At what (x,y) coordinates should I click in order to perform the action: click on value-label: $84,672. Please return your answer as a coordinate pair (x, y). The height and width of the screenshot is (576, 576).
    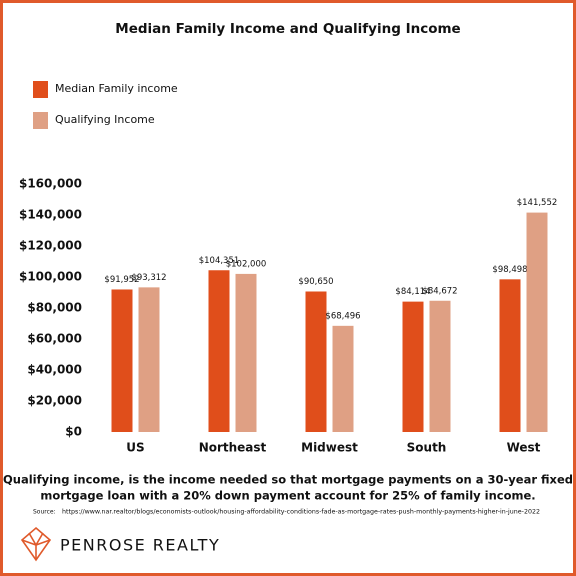
    Looking at the image, I should click on (439, 291).